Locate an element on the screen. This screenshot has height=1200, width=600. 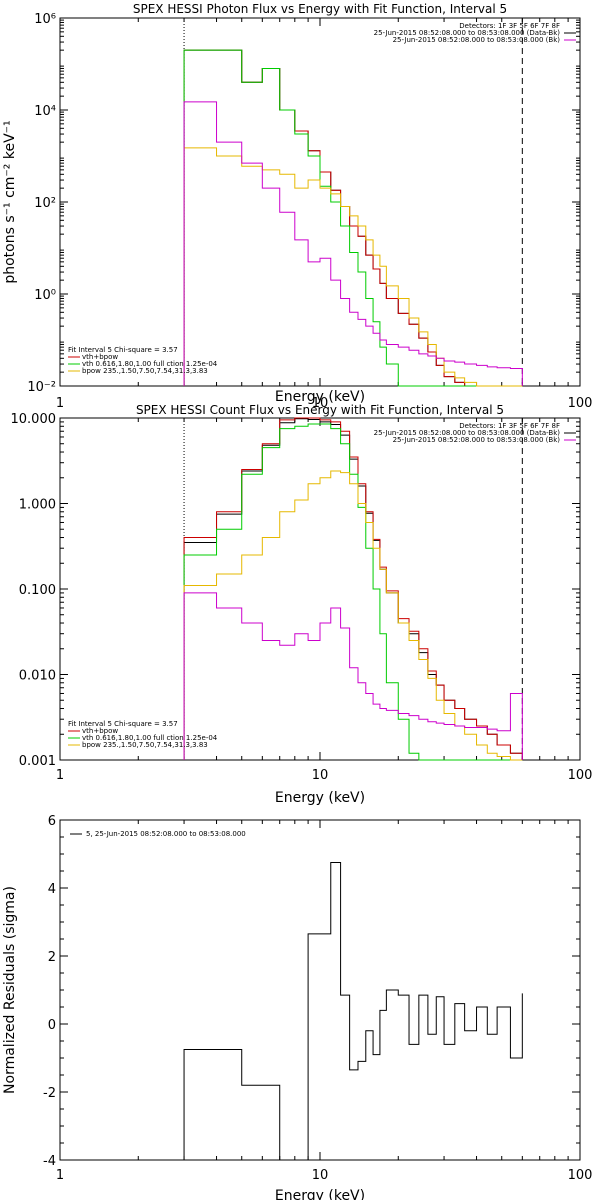
y-tick-label: -4 is located at coordinates (49, 1161).